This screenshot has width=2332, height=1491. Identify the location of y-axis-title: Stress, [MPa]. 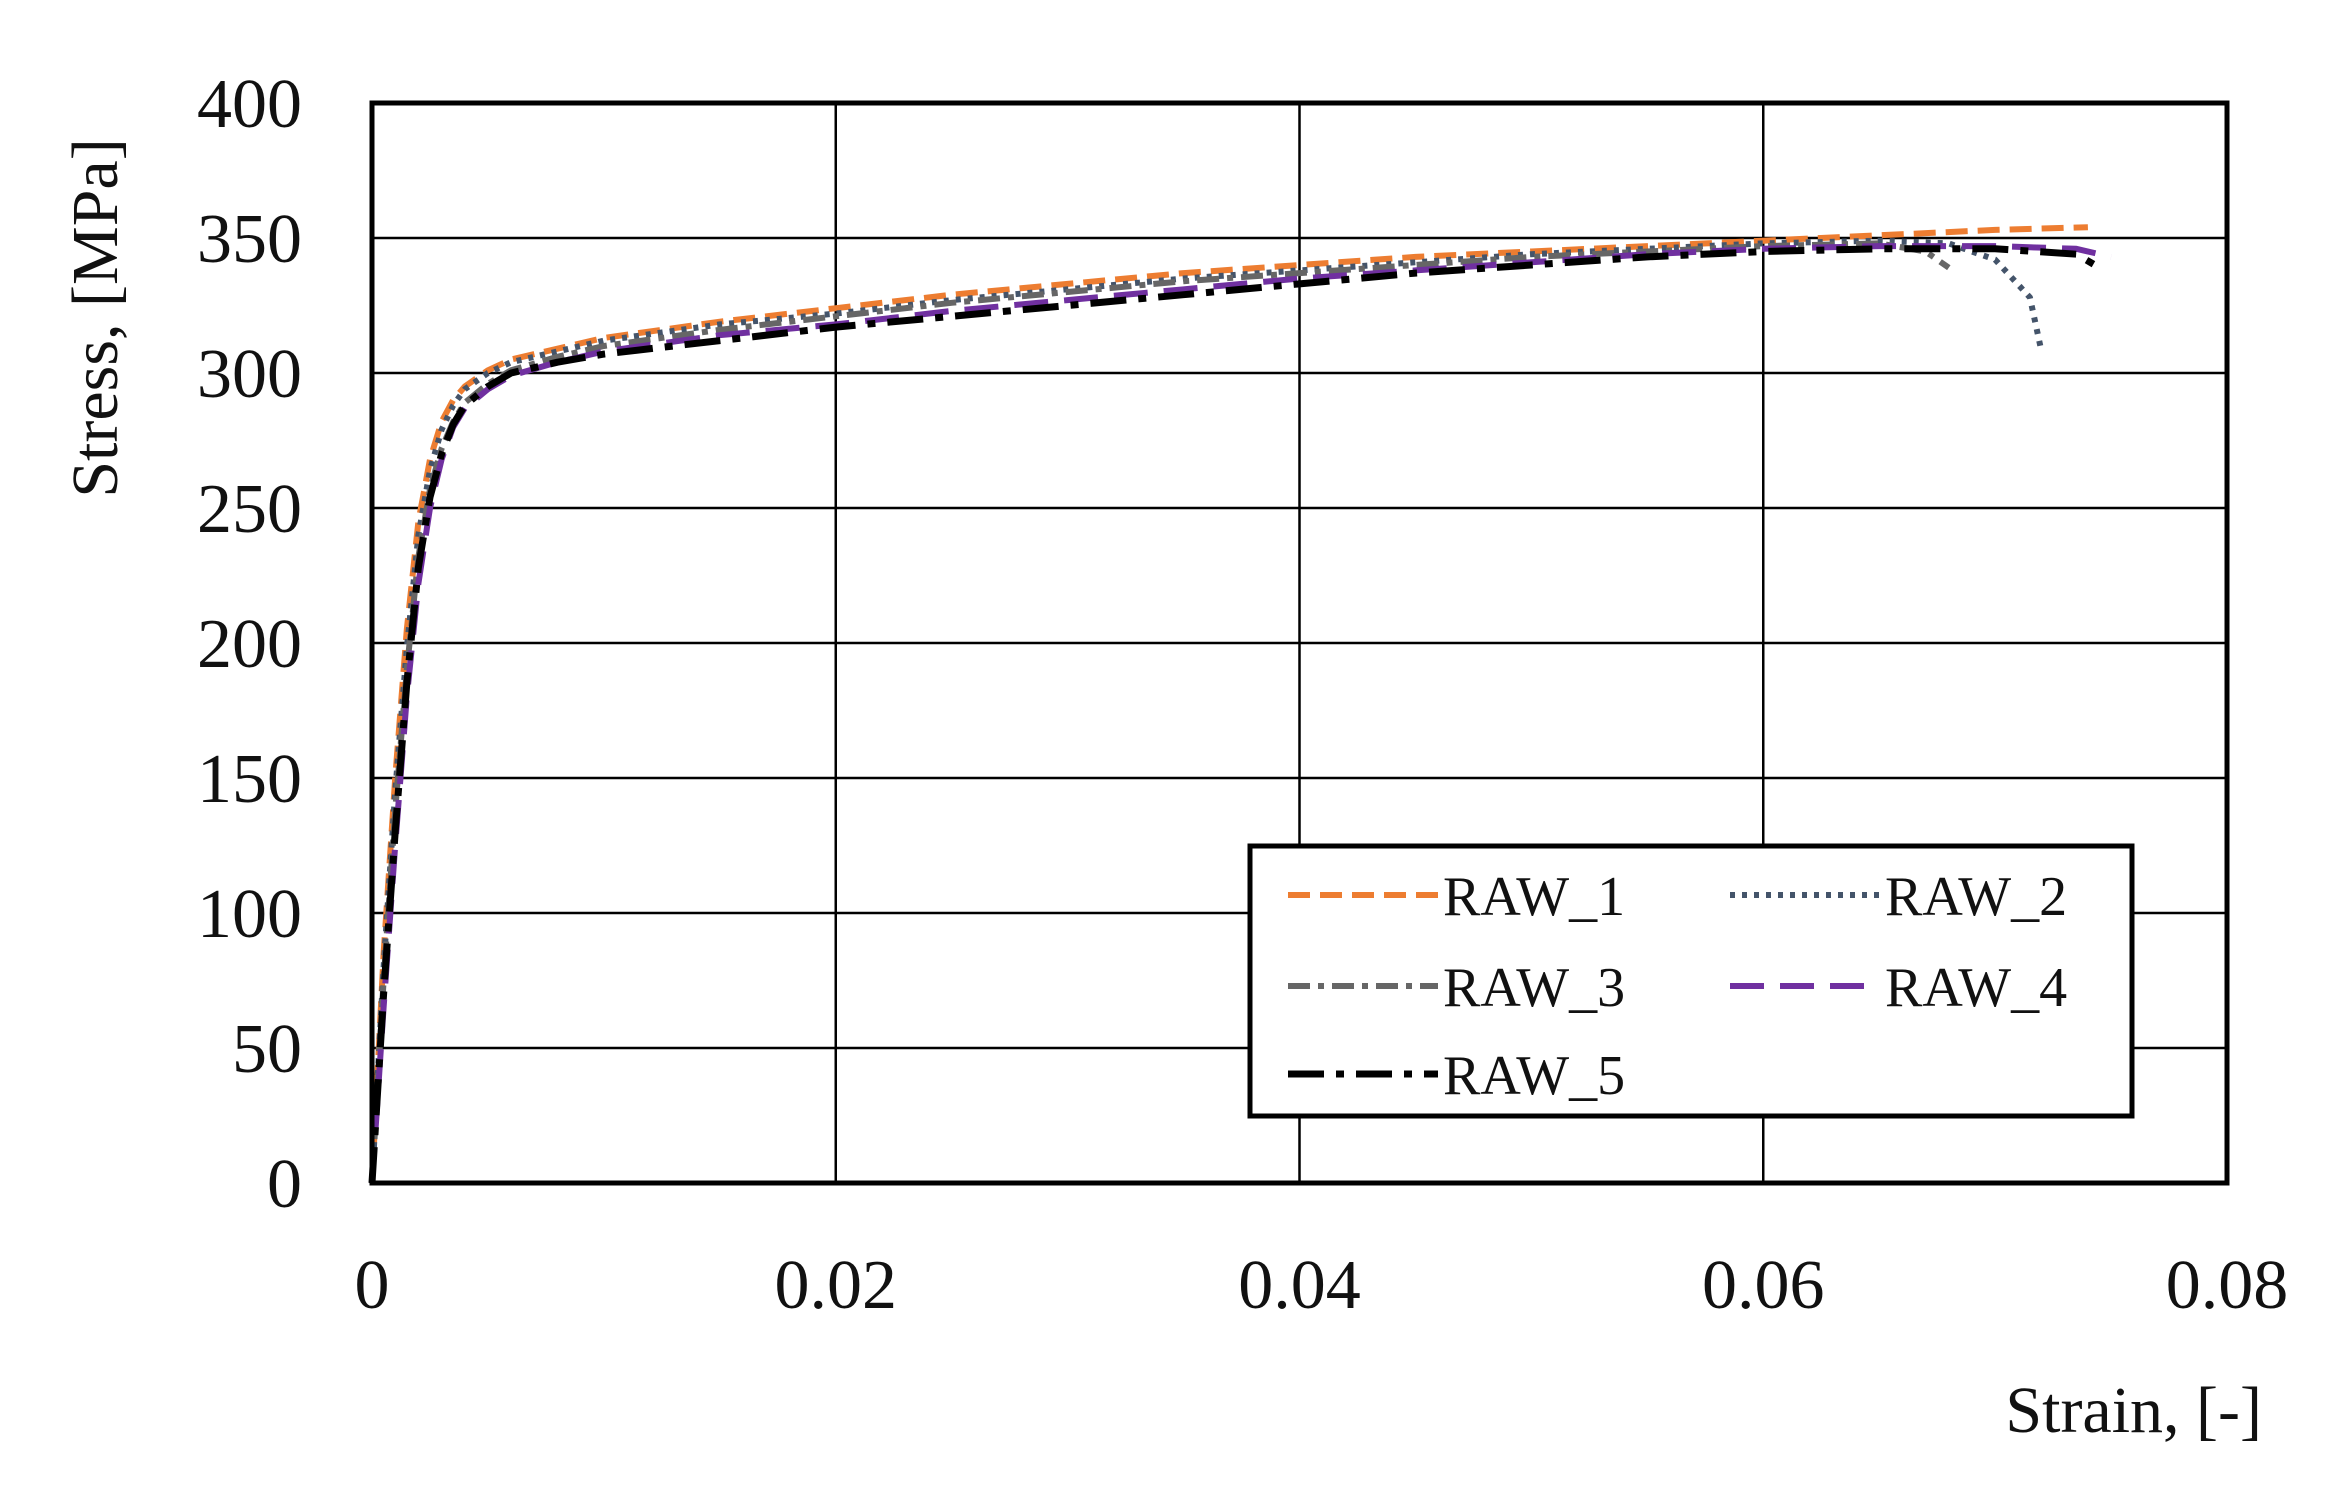
(95, 317).